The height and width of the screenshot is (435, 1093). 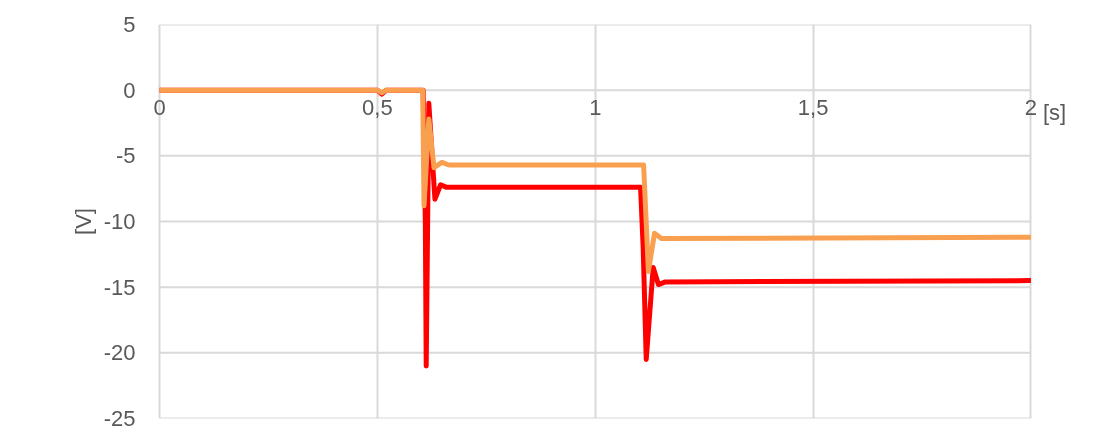 What do you see at coordinates (83, 221) in the screenshot?
I see `y-axis-title: [V]` at bounding box center [83, 221].